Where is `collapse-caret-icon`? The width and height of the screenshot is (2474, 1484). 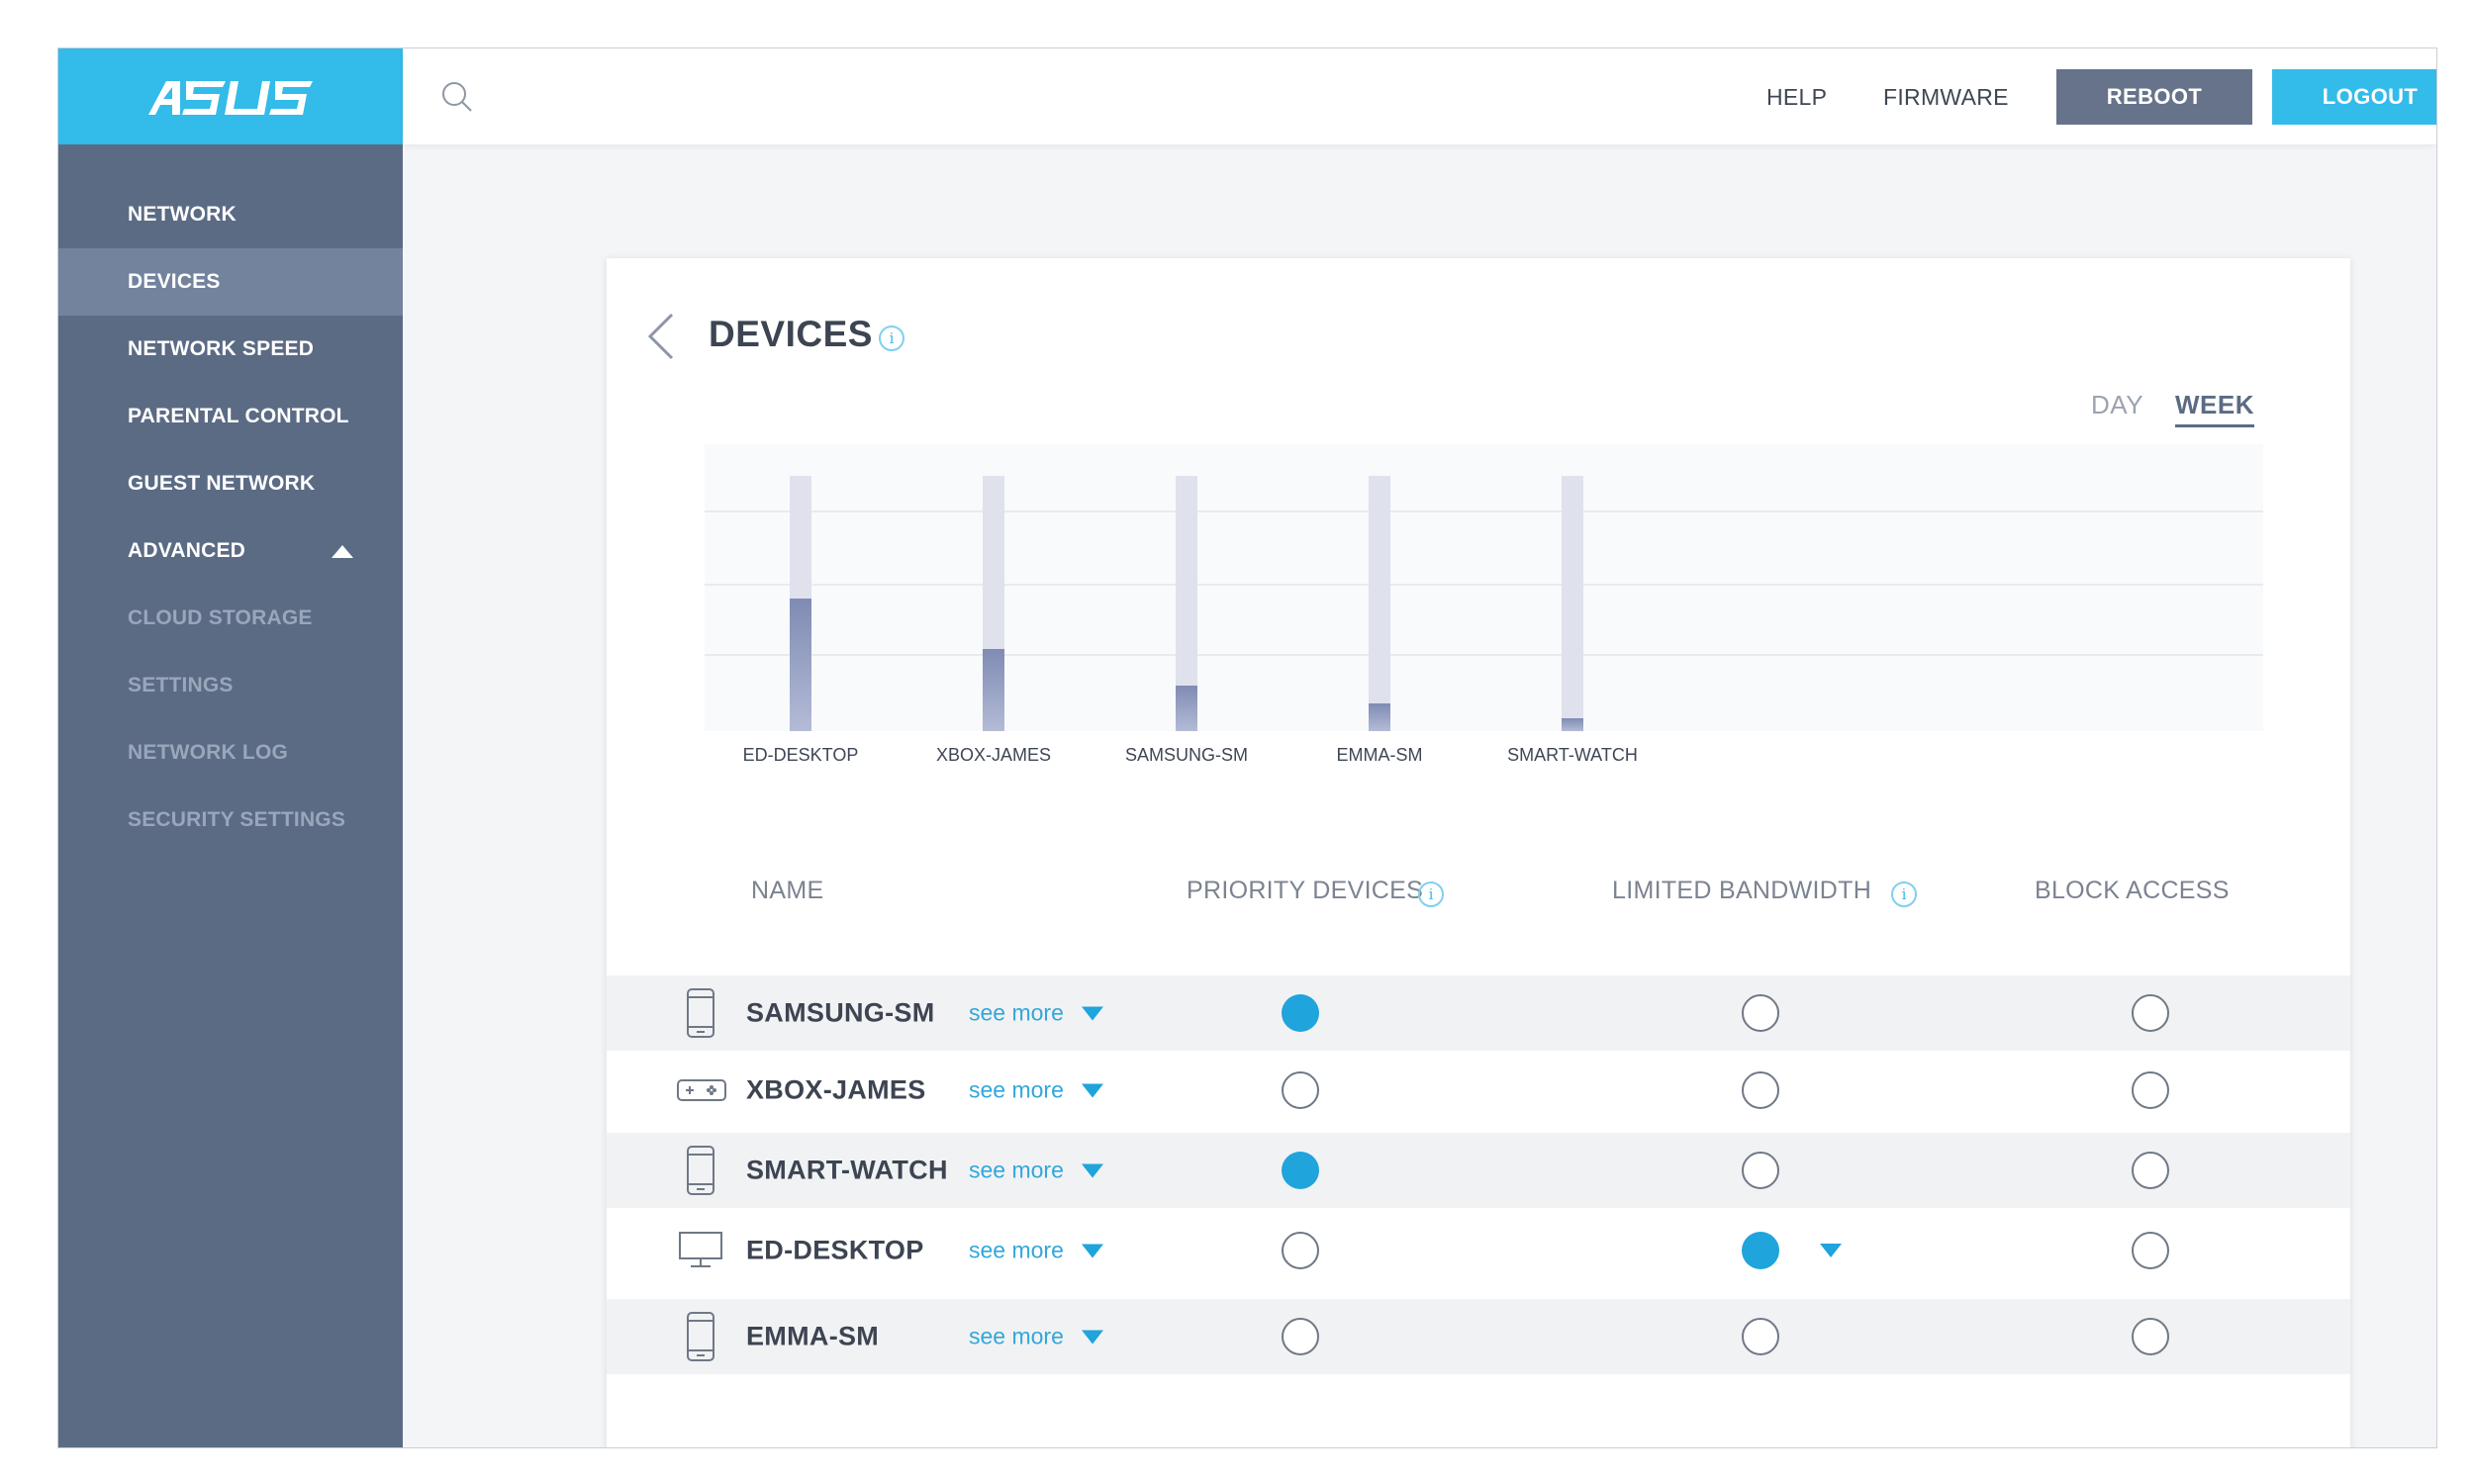 collapse-caret-icon is located at coordinates (343, 551).